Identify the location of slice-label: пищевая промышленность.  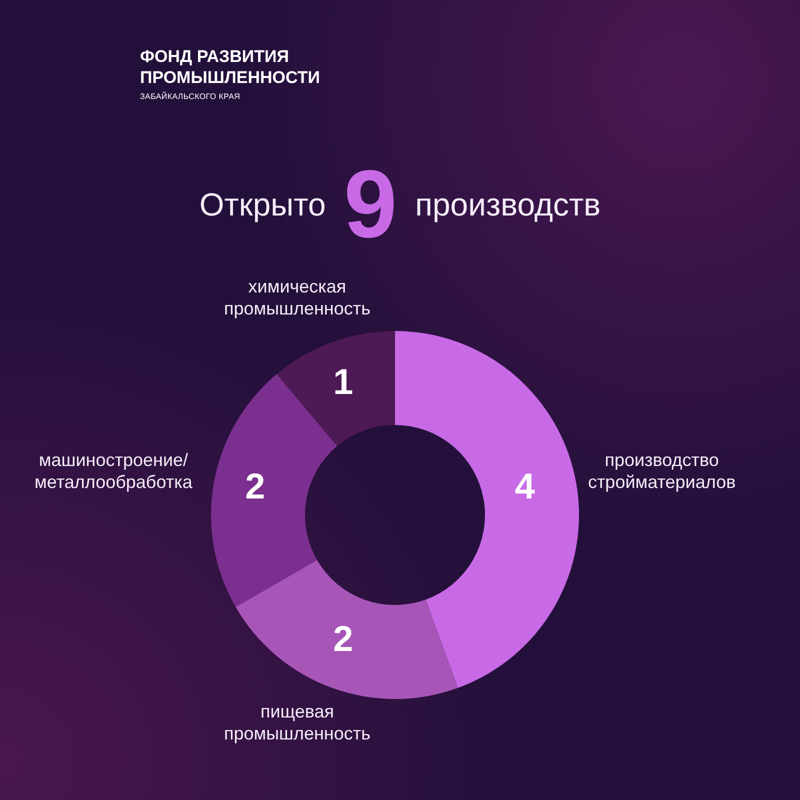
(297, 722).